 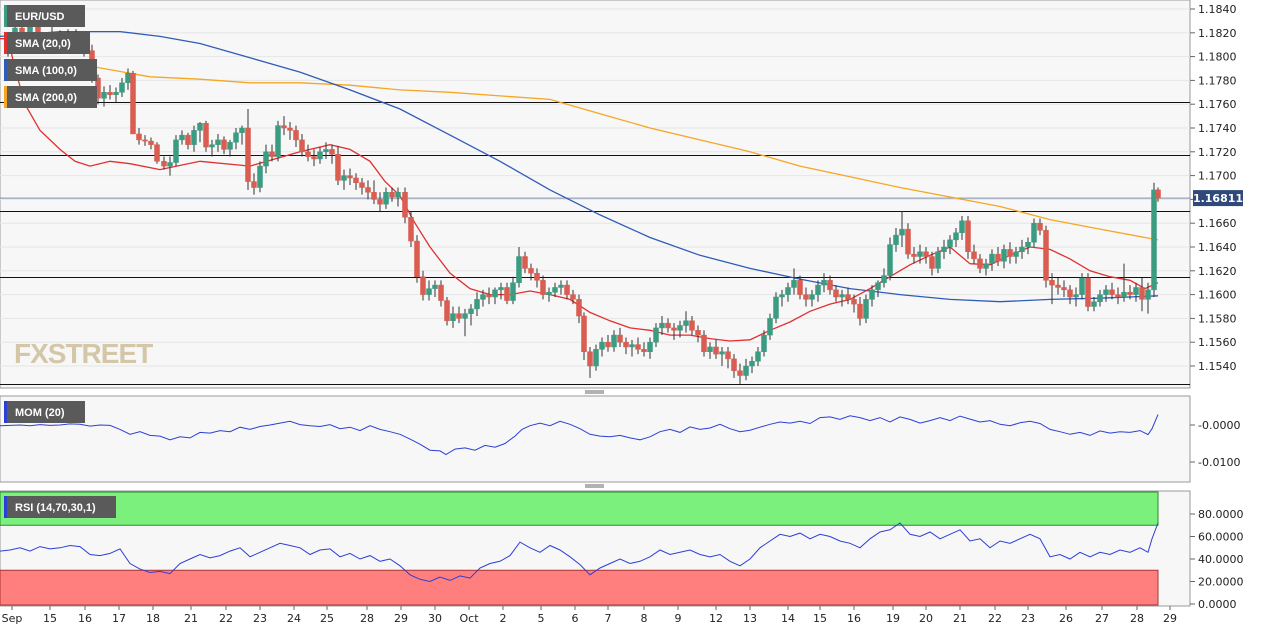 What do you see at coordinates (294, 618) in the screenshot?
I see `time-tick-label: 24` at bounding box center [294, 618].